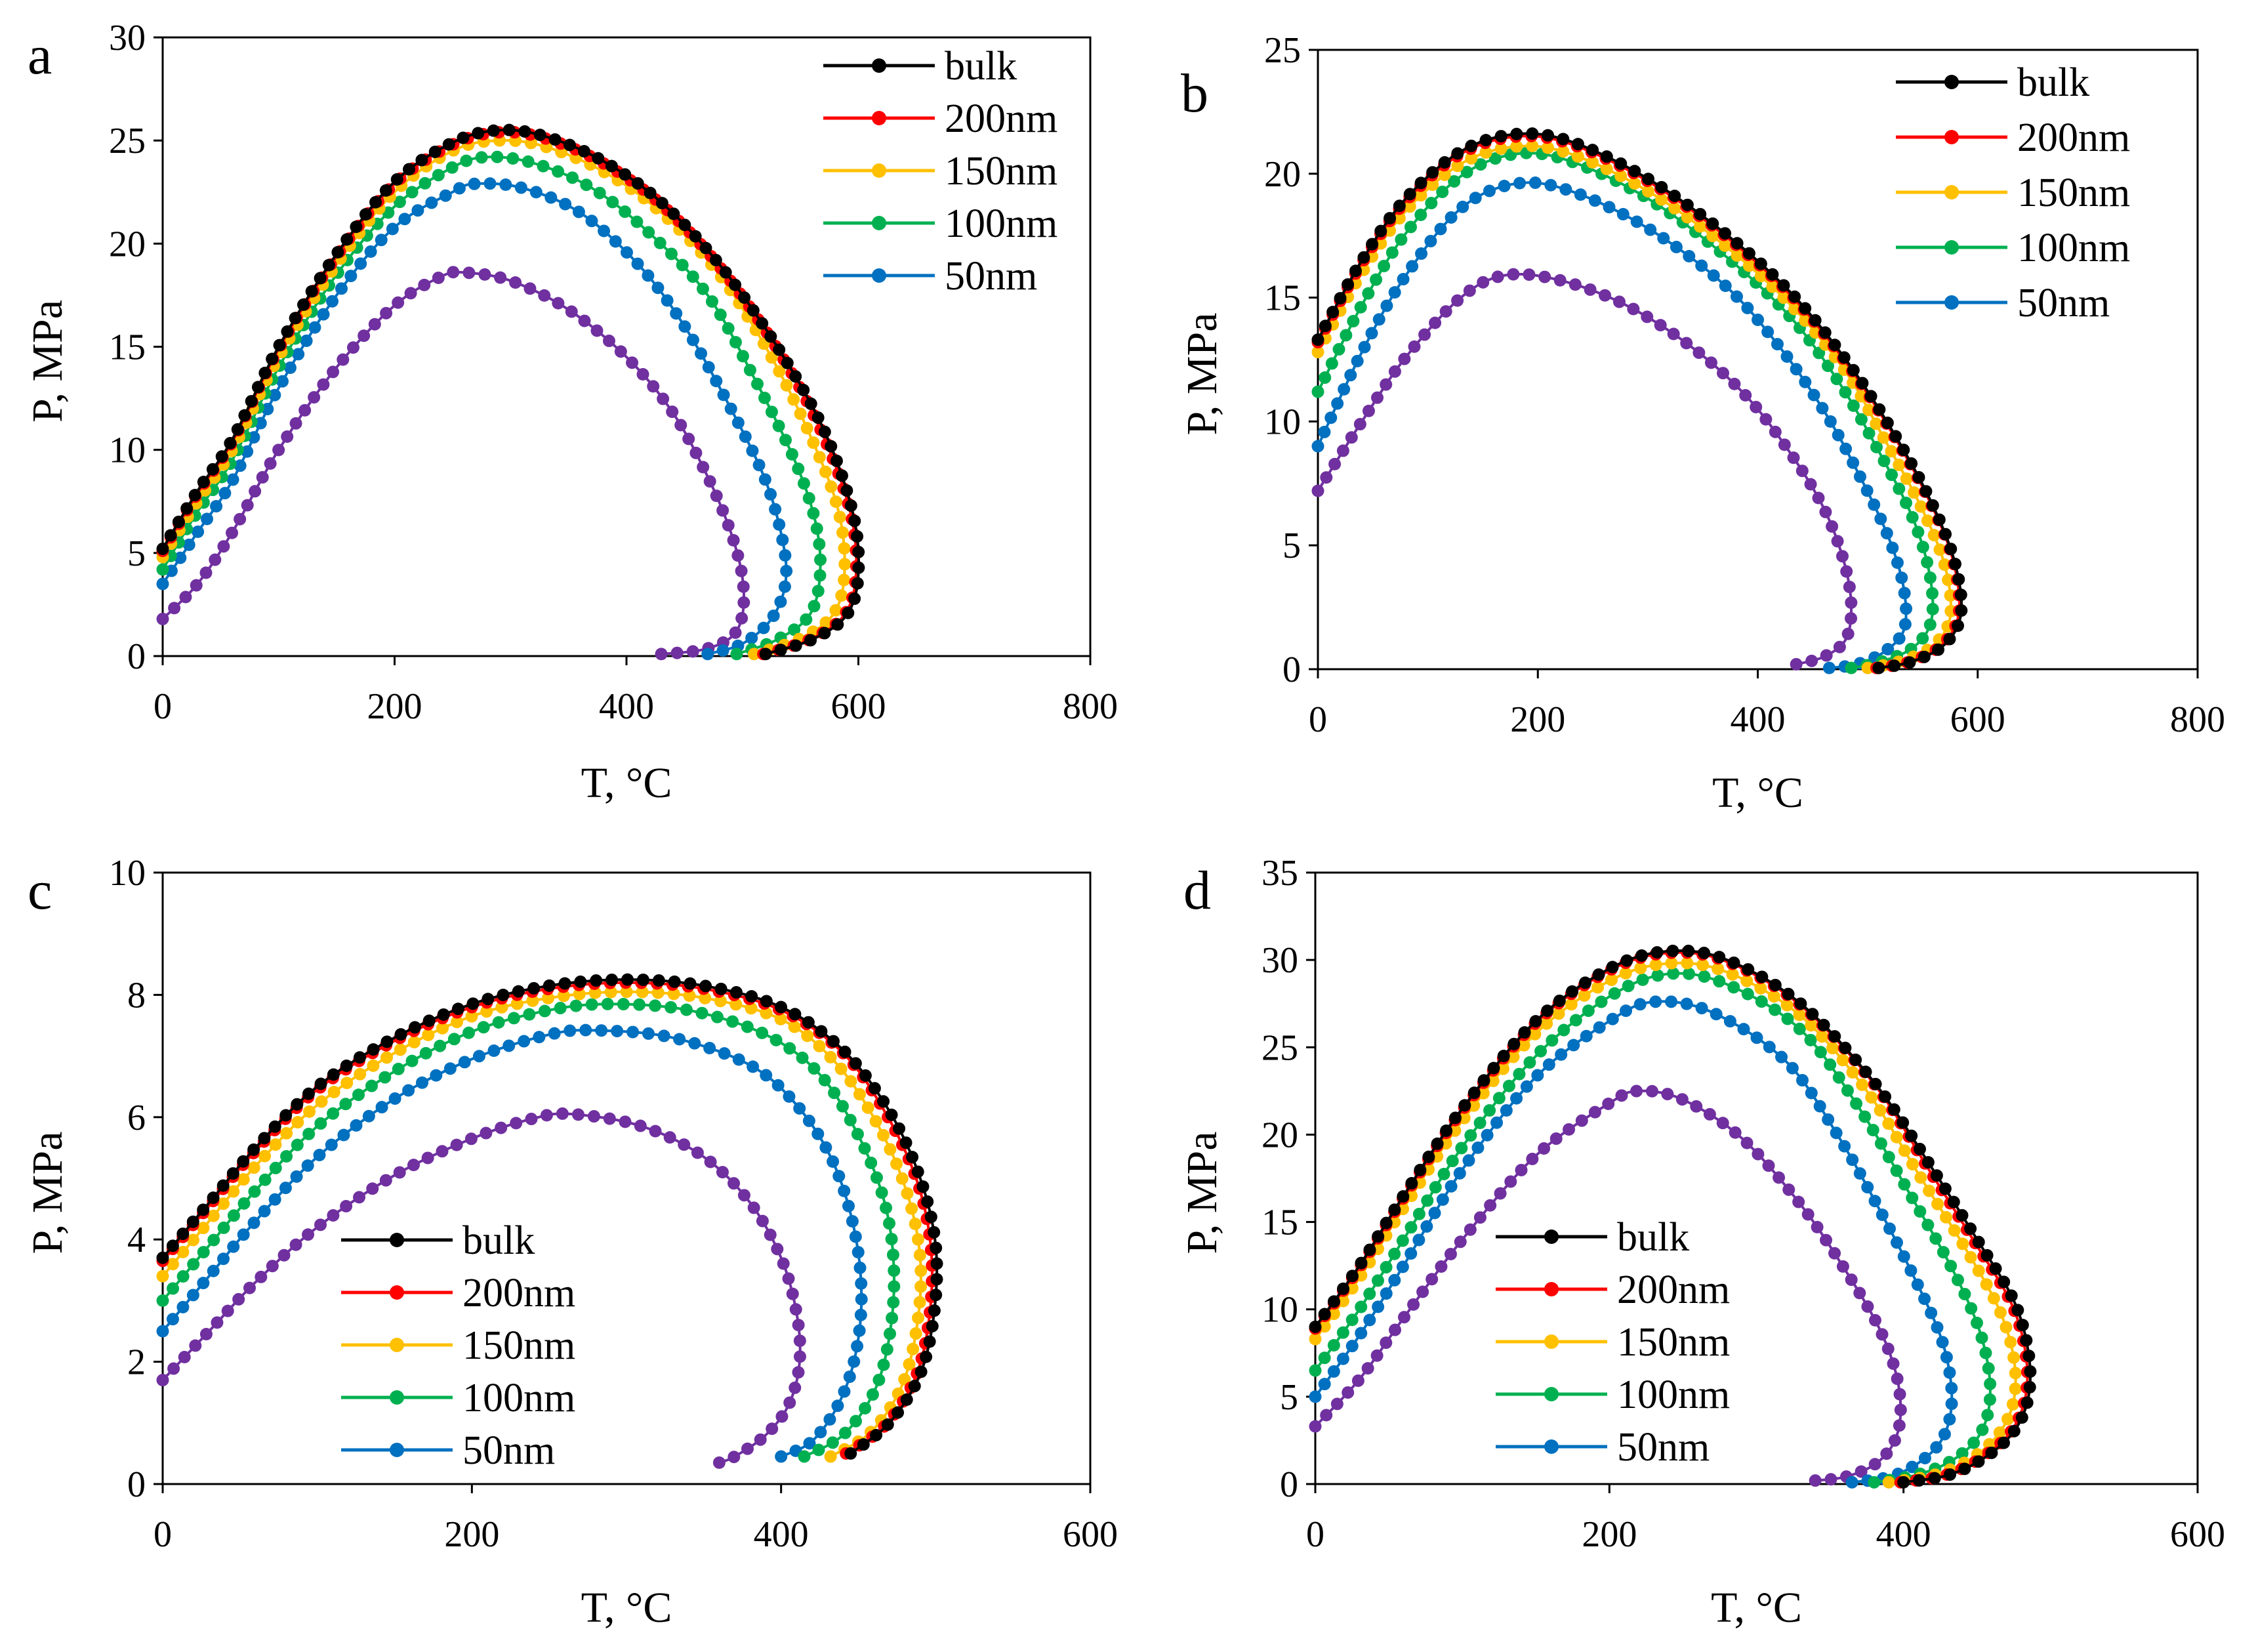 The height and width of the screenshot is (1652, 2256). I want to click on y-tick-label: 10, so click(1282, 422).